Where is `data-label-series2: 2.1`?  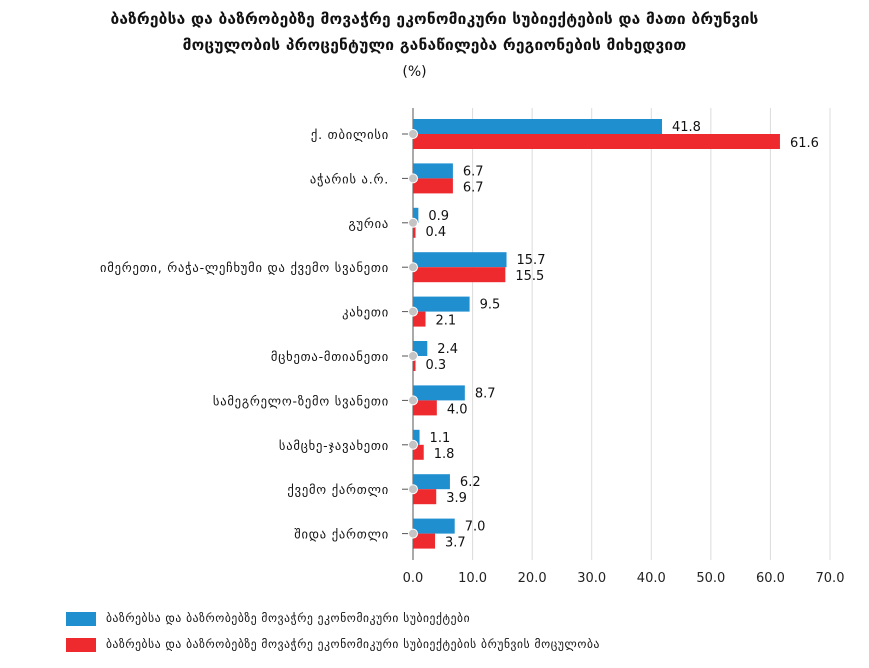 data-label-series2: 2.1 is located at coordinates (446, 321).